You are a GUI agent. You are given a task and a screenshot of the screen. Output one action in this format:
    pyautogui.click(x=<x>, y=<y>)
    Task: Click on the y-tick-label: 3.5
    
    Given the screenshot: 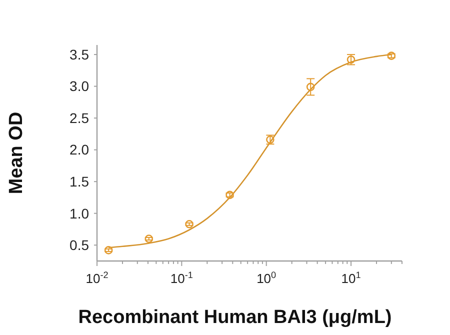 What is the action you would take?
    pyautogui.click(x=80, y=54)
    